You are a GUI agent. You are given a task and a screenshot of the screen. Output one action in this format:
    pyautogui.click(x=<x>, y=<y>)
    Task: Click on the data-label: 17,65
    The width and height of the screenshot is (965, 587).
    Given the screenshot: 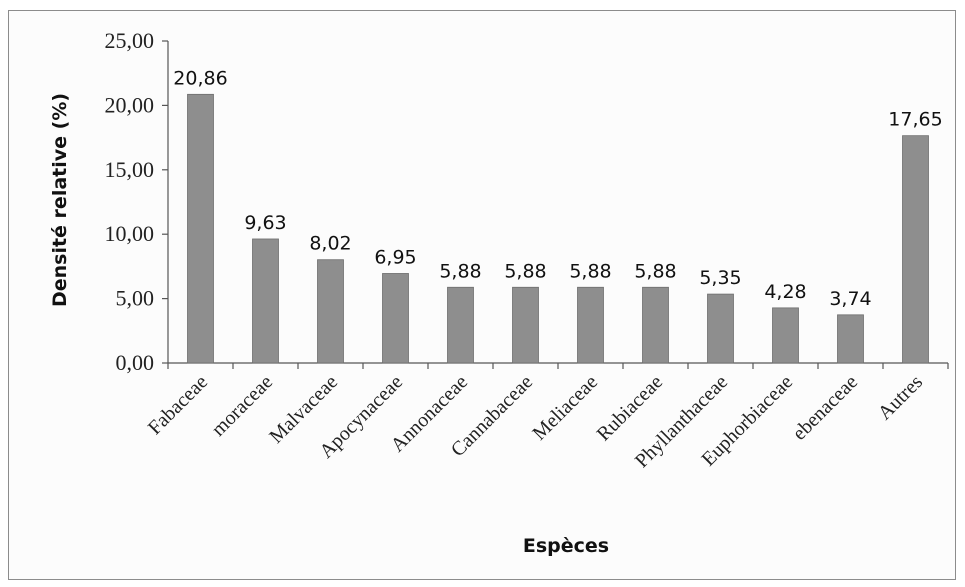 What is the action you would take?
    pyautogui.click(x=915, y=120)
    